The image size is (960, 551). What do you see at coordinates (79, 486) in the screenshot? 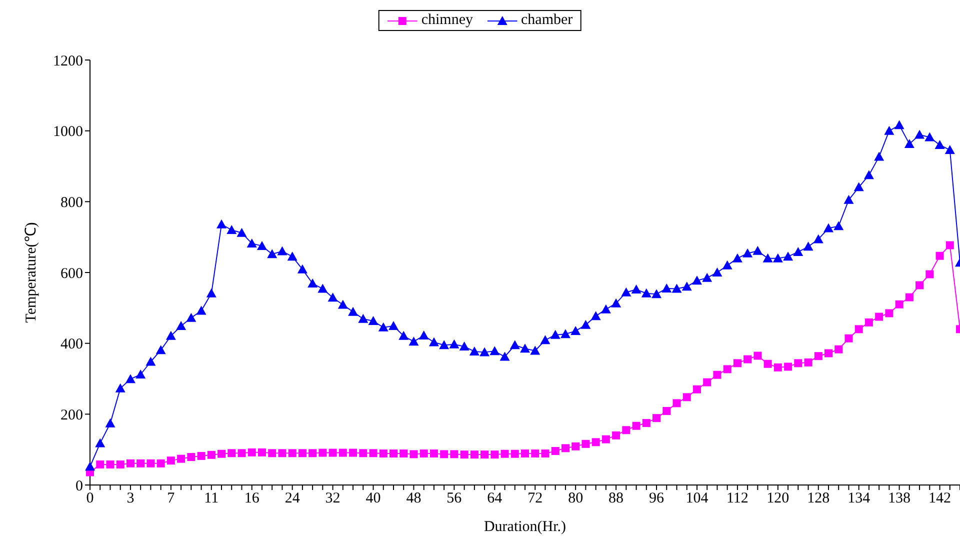
I see `y-tick-label: 0` at bounding box center [79, 486].